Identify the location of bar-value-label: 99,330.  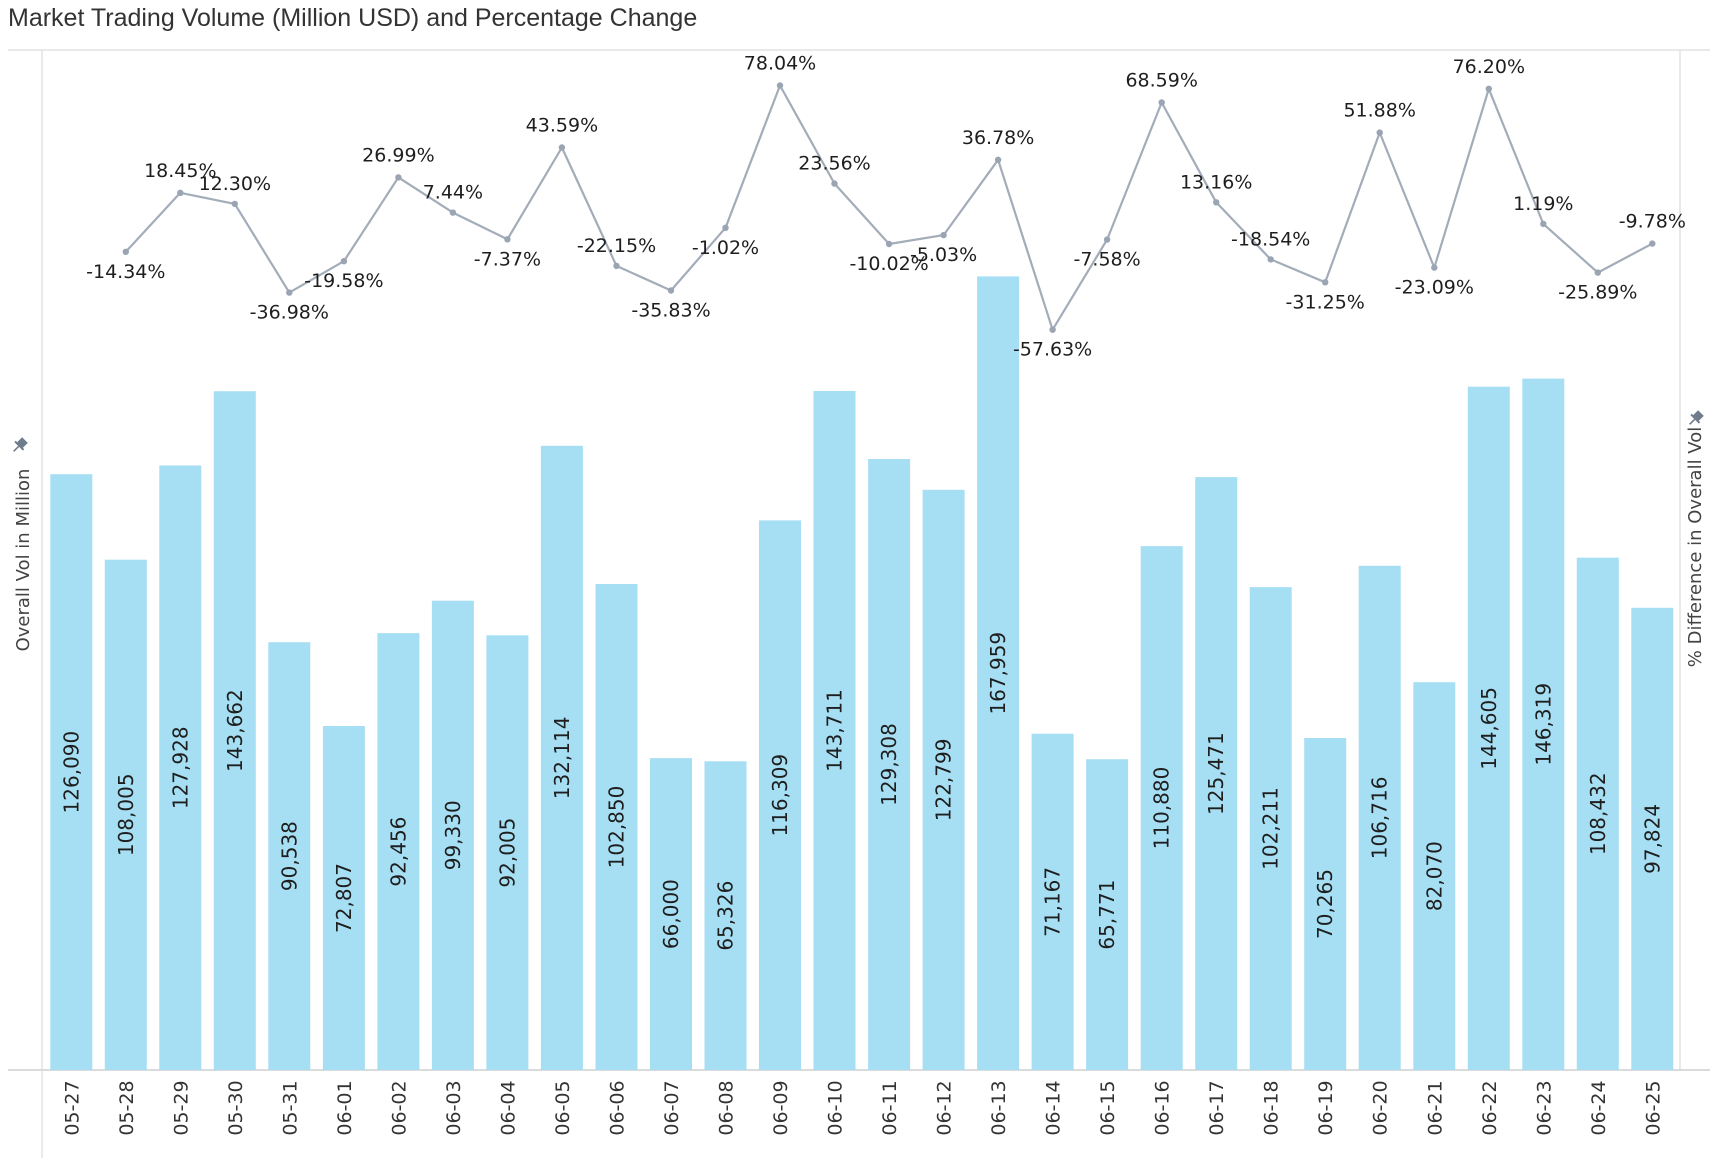
(453, 835).